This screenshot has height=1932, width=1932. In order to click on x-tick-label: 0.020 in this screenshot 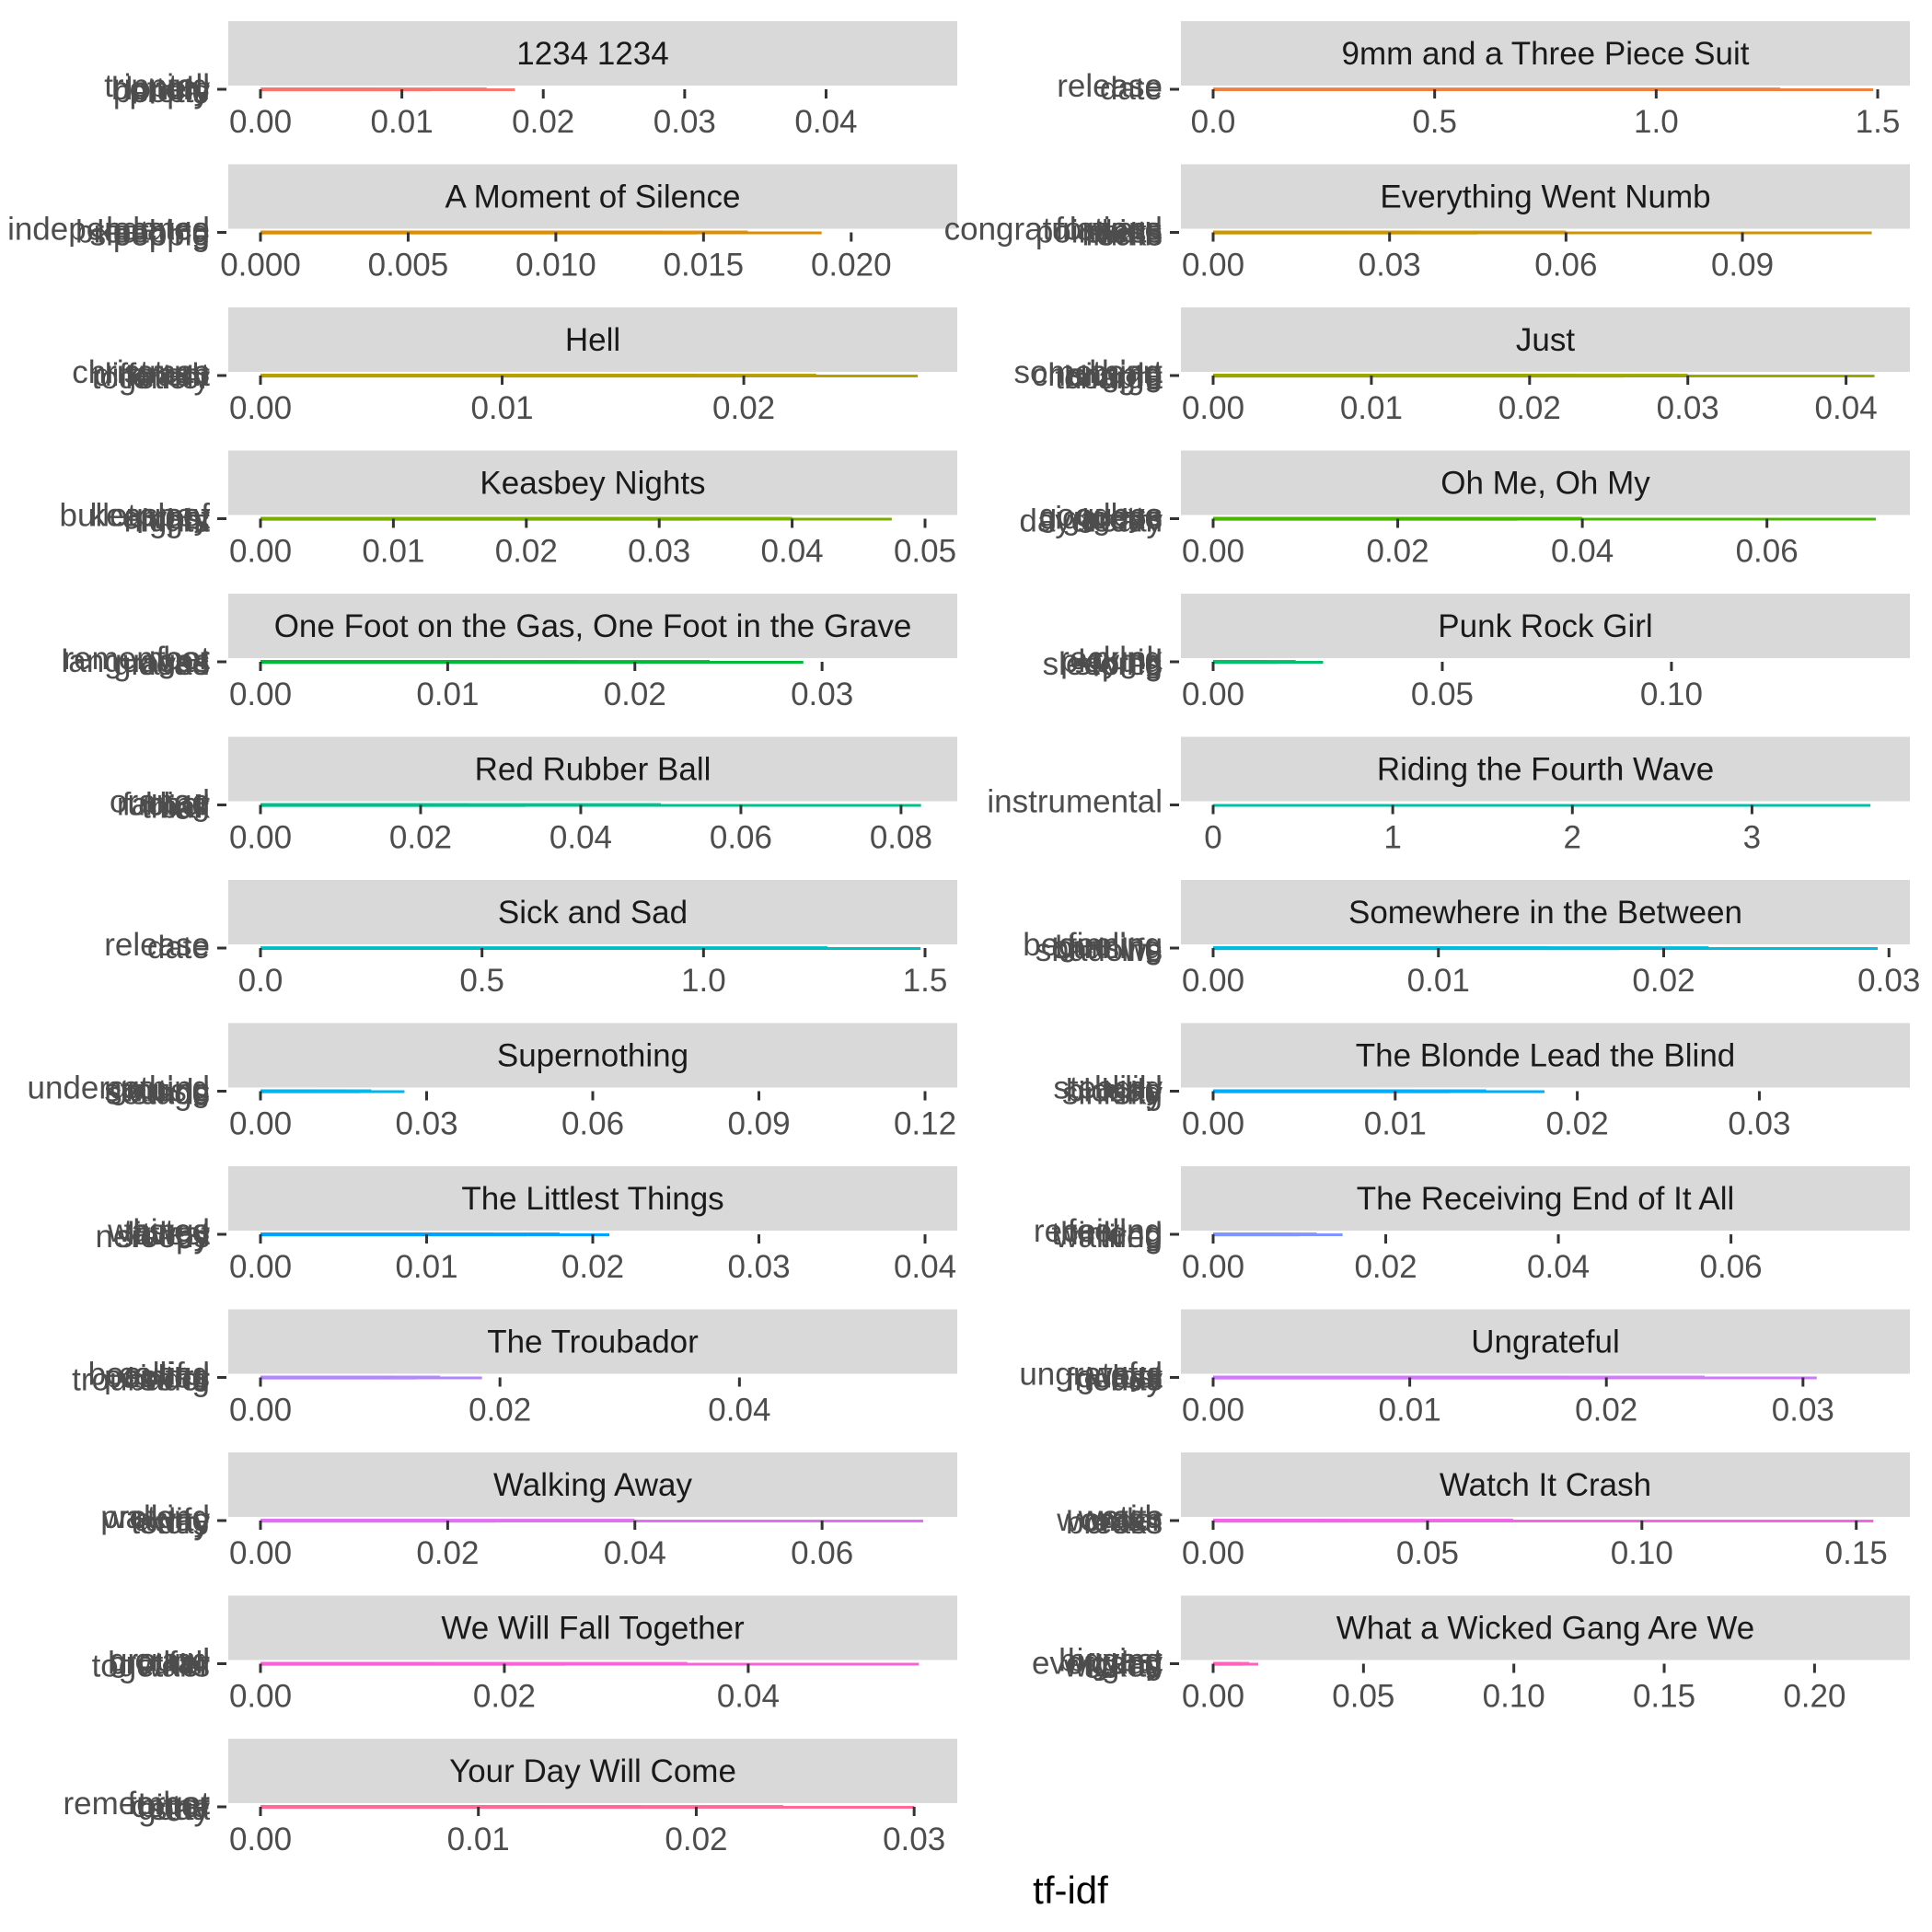, I will do `click(852, 265)`.